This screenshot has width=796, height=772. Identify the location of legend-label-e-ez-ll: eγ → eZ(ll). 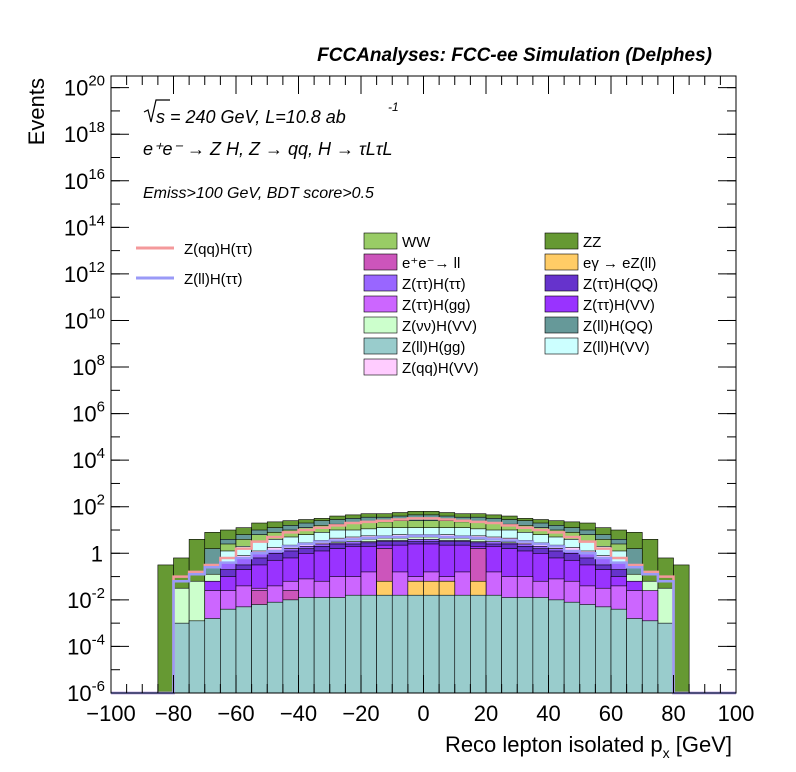
(619, 263).